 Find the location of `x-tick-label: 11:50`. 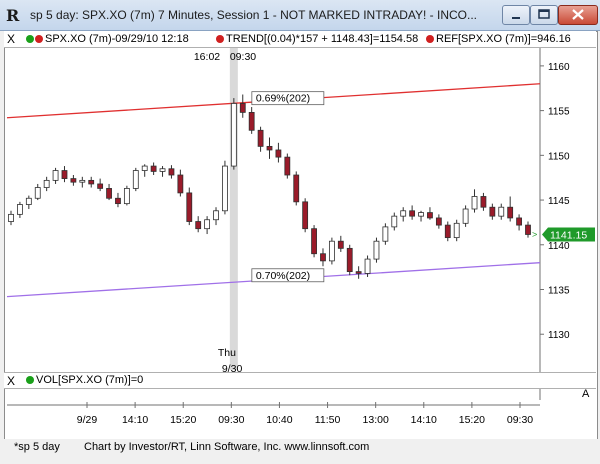

x-tick-label: 11:50 is located at coordinates (328, 420).